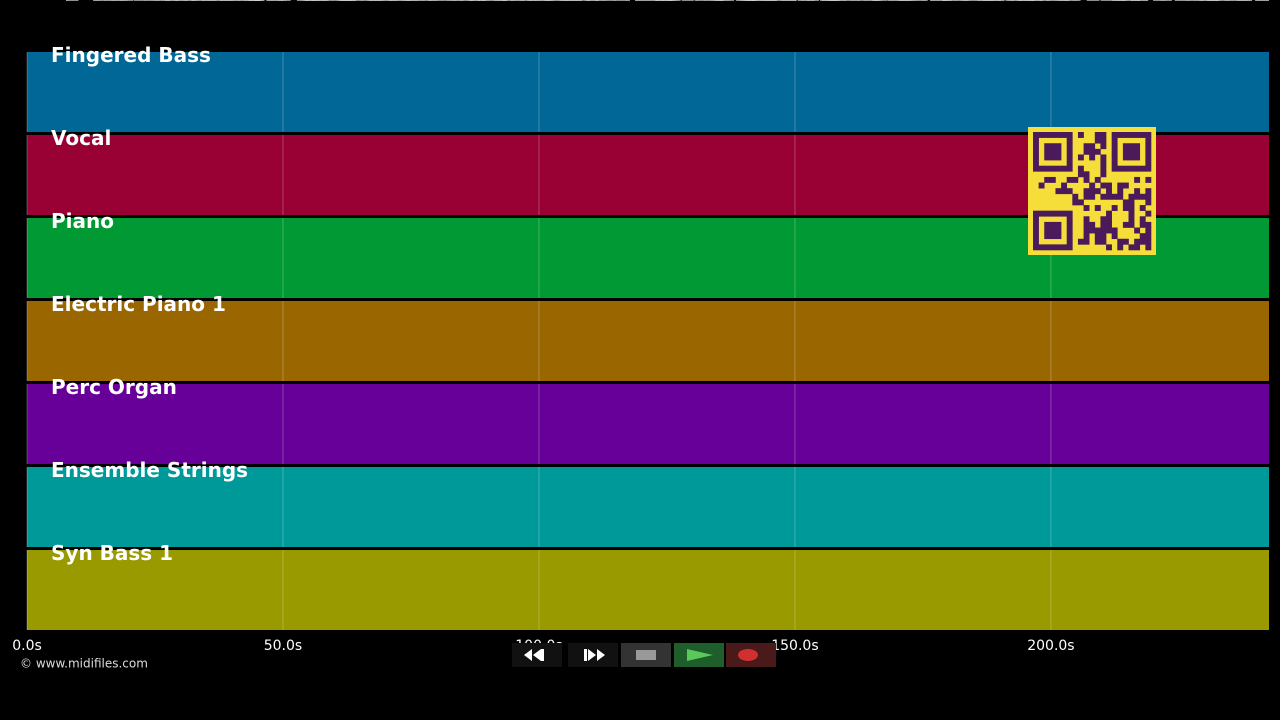 The width and height of the screenshot is (1280, 720). I want to click on track-name: Perc Organ, so click(114, 387).